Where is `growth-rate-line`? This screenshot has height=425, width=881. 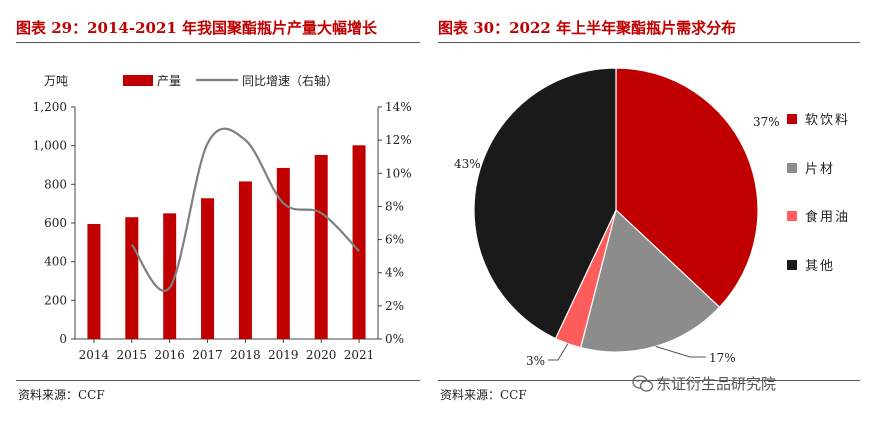 growth-rate-line is located at coordinates (245, 209).